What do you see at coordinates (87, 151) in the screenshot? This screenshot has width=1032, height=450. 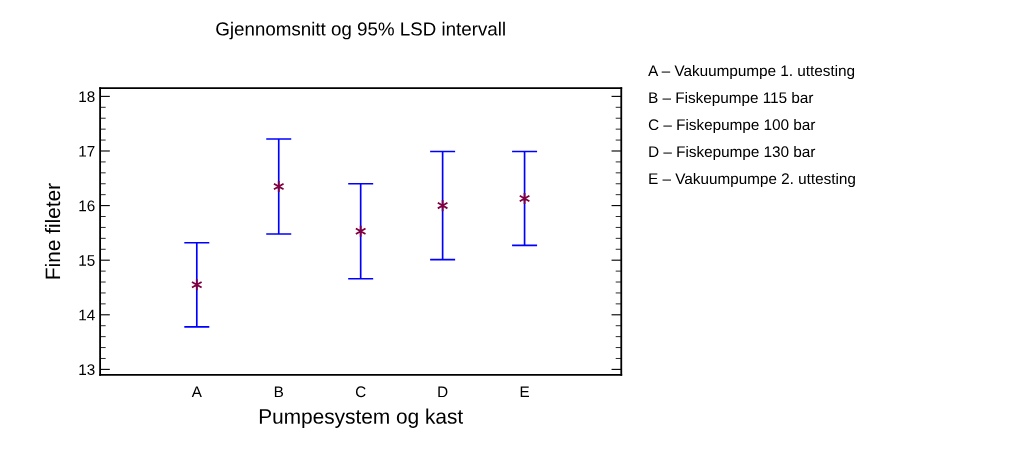 I see `y-tick-label: 17` at bounding box center [87, 151].